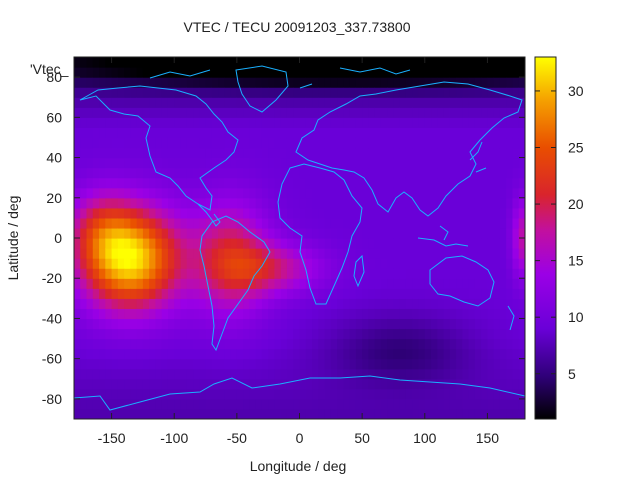 The height and width of the screenshot is (480, 640). What do you see at coordinates (545, 238) in the screenshot?
I see `colorbar` at bounding box center [545, 238].